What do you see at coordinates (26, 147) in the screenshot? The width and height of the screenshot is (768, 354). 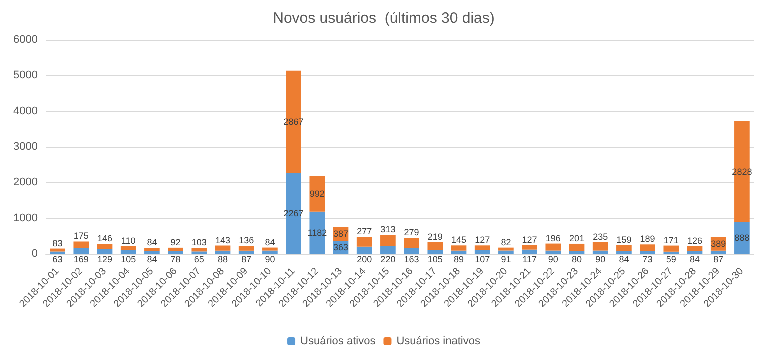 I see `y-tick-label: 3000` at bounding box center [26, 147].